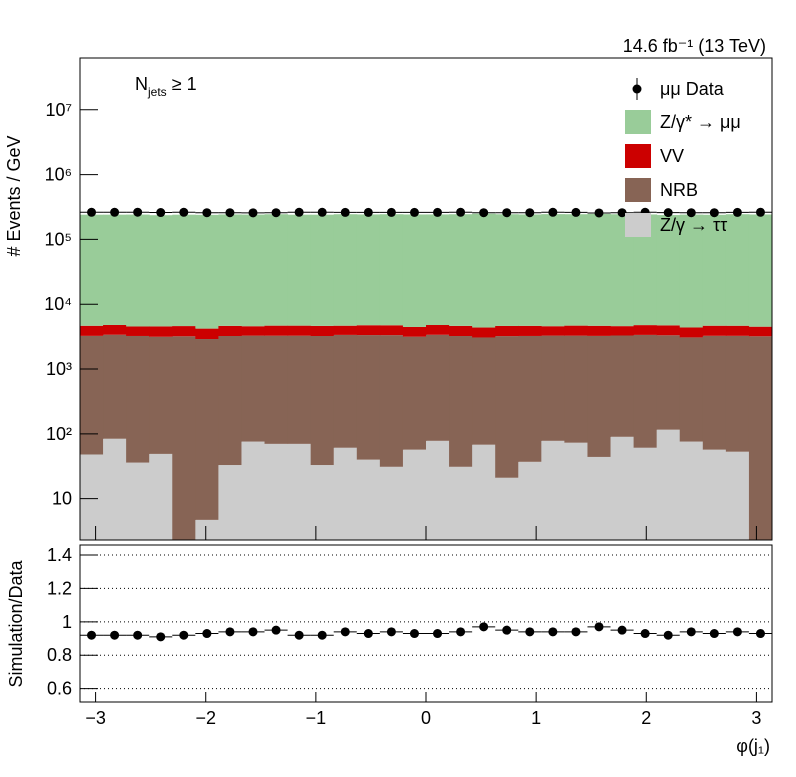 This screenshot has width=796, height=777. What do you see at coordinates (59, 555) in the screenshot?
I see `y-tick-label: 1.4` at bounding box center [59, 555].